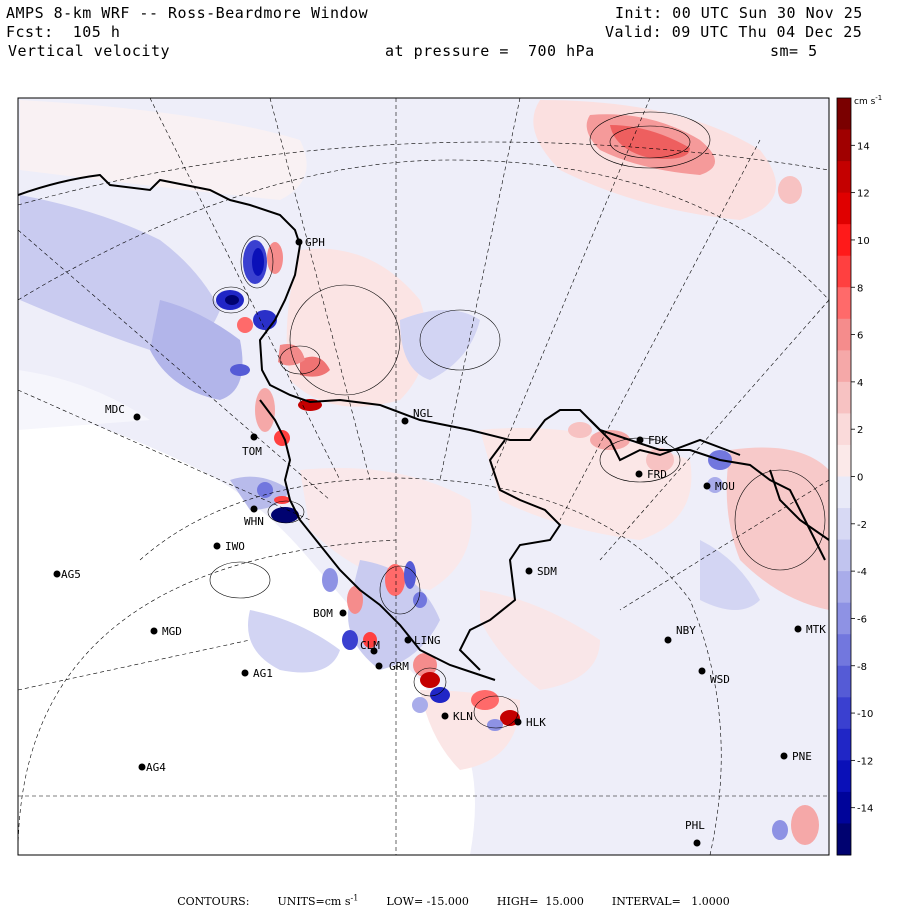  Describe the element at coordinates (798, 629) in the screenshot. I see `station-marker-mtk` at that location.